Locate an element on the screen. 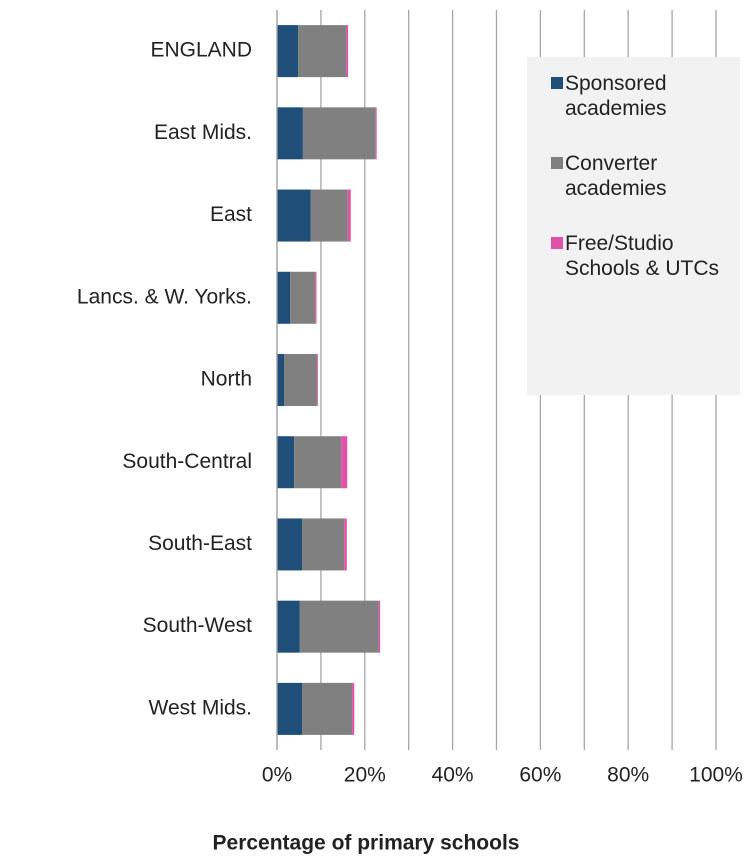 The image size is (754, 856). legend-label: Free/Studio Schools & UTCs is located at coordinates (642, 256).